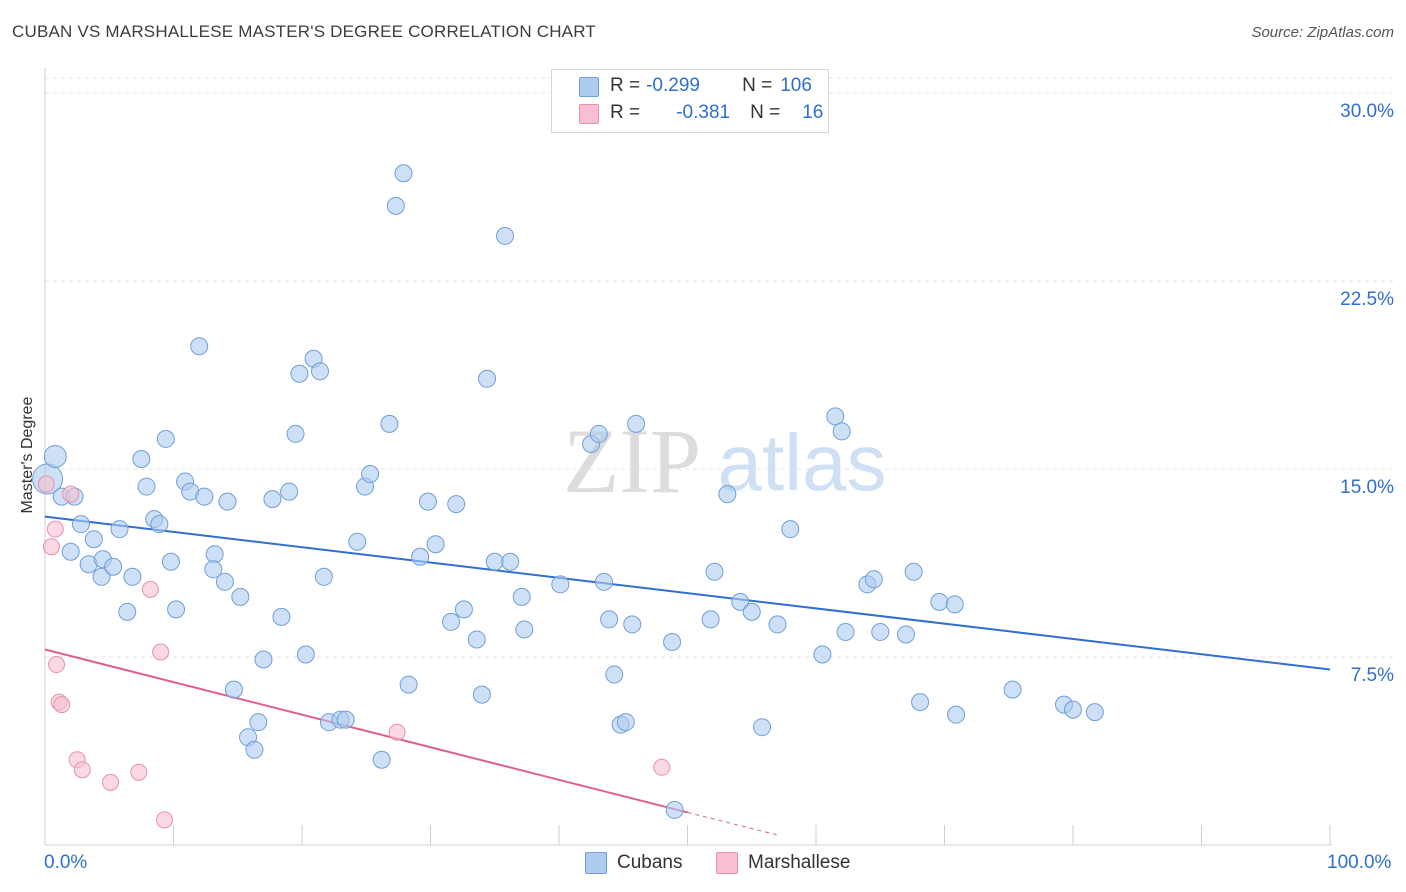  Describe the element at coordinates (1322, 32) in the screenshot. I see `source-label: Source: ZipAtlas.com` at that location.